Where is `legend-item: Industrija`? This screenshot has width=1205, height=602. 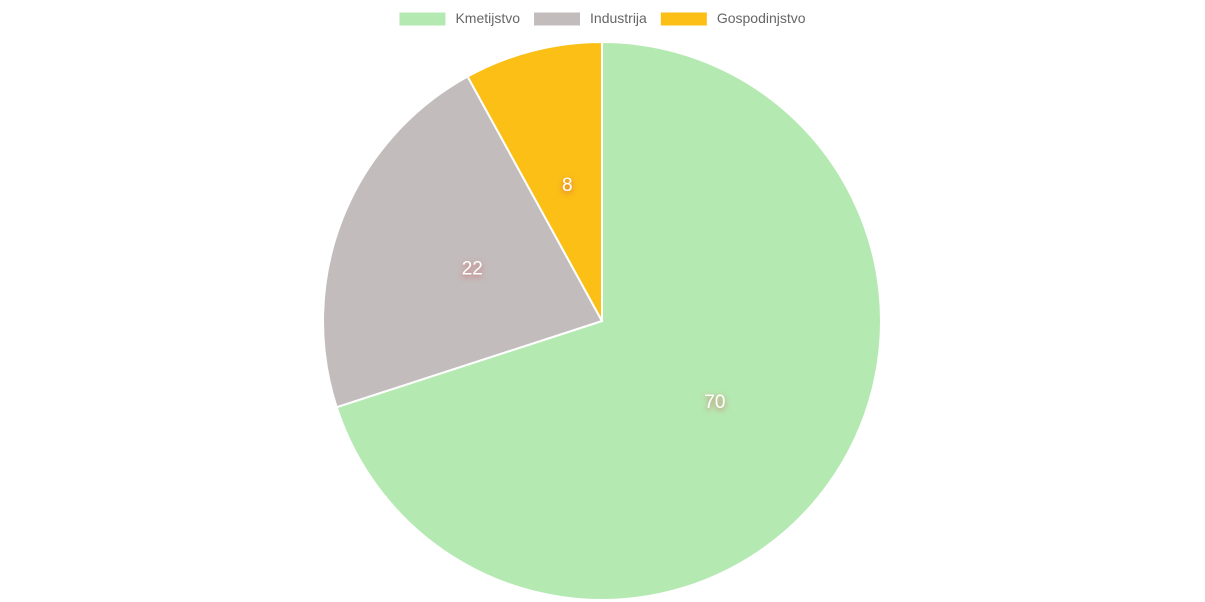 legend-item: Industrija is located at coordinates (590, 18).